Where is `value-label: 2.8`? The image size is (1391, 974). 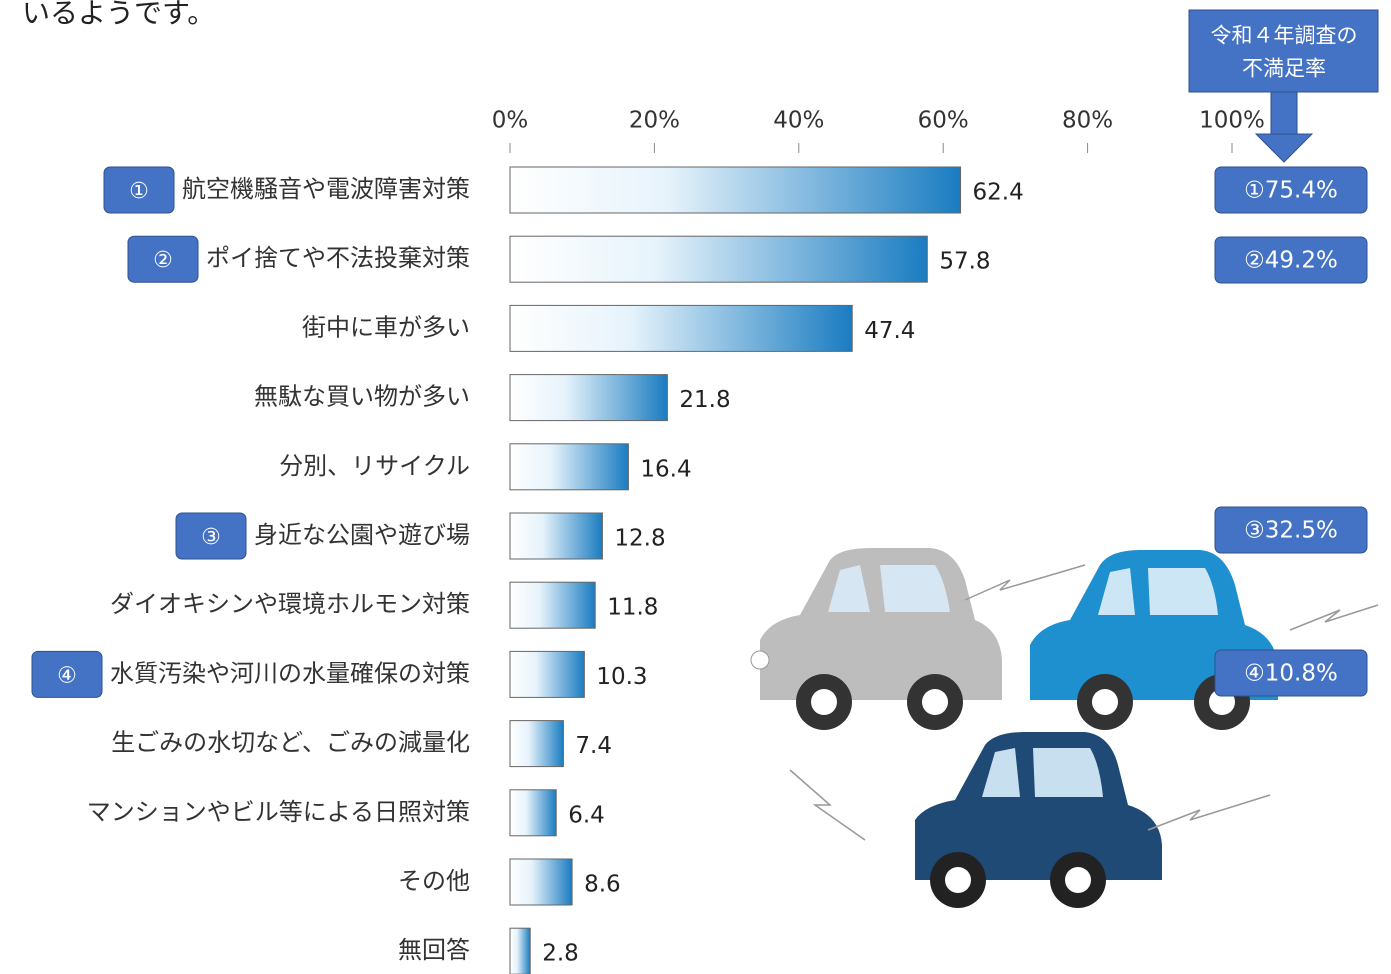
value-label: 2.8 is located at coordinates (560, 954).